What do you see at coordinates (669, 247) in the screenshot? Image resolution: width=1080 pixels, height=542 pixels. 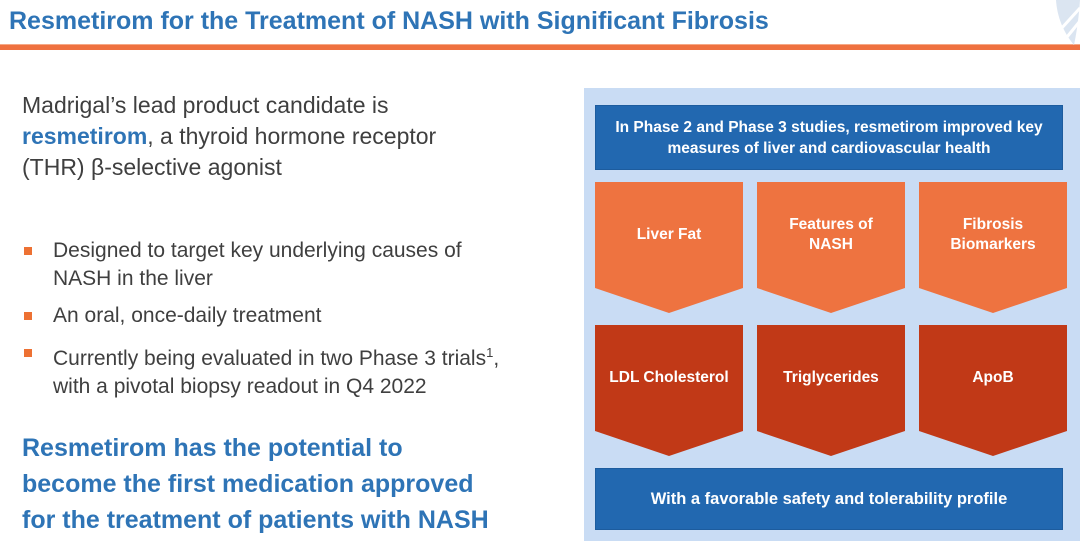 I see `chevron-liver-fat: Liver Fat` at bounding box center [669, 247].